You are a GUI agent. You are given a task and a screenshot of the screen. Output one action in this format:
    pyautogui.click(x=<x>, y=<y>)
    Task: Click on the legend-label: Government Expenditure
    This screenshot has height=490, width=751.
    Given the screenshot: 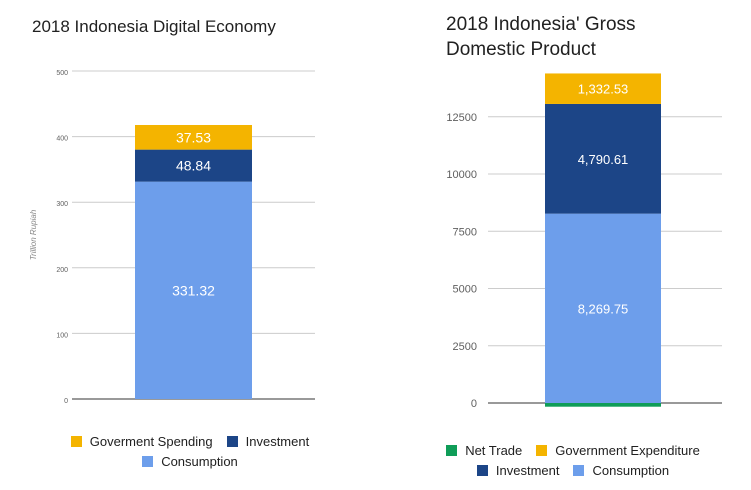 What is the action you would take?
    pyautogui.click(x=627, y=450)
    